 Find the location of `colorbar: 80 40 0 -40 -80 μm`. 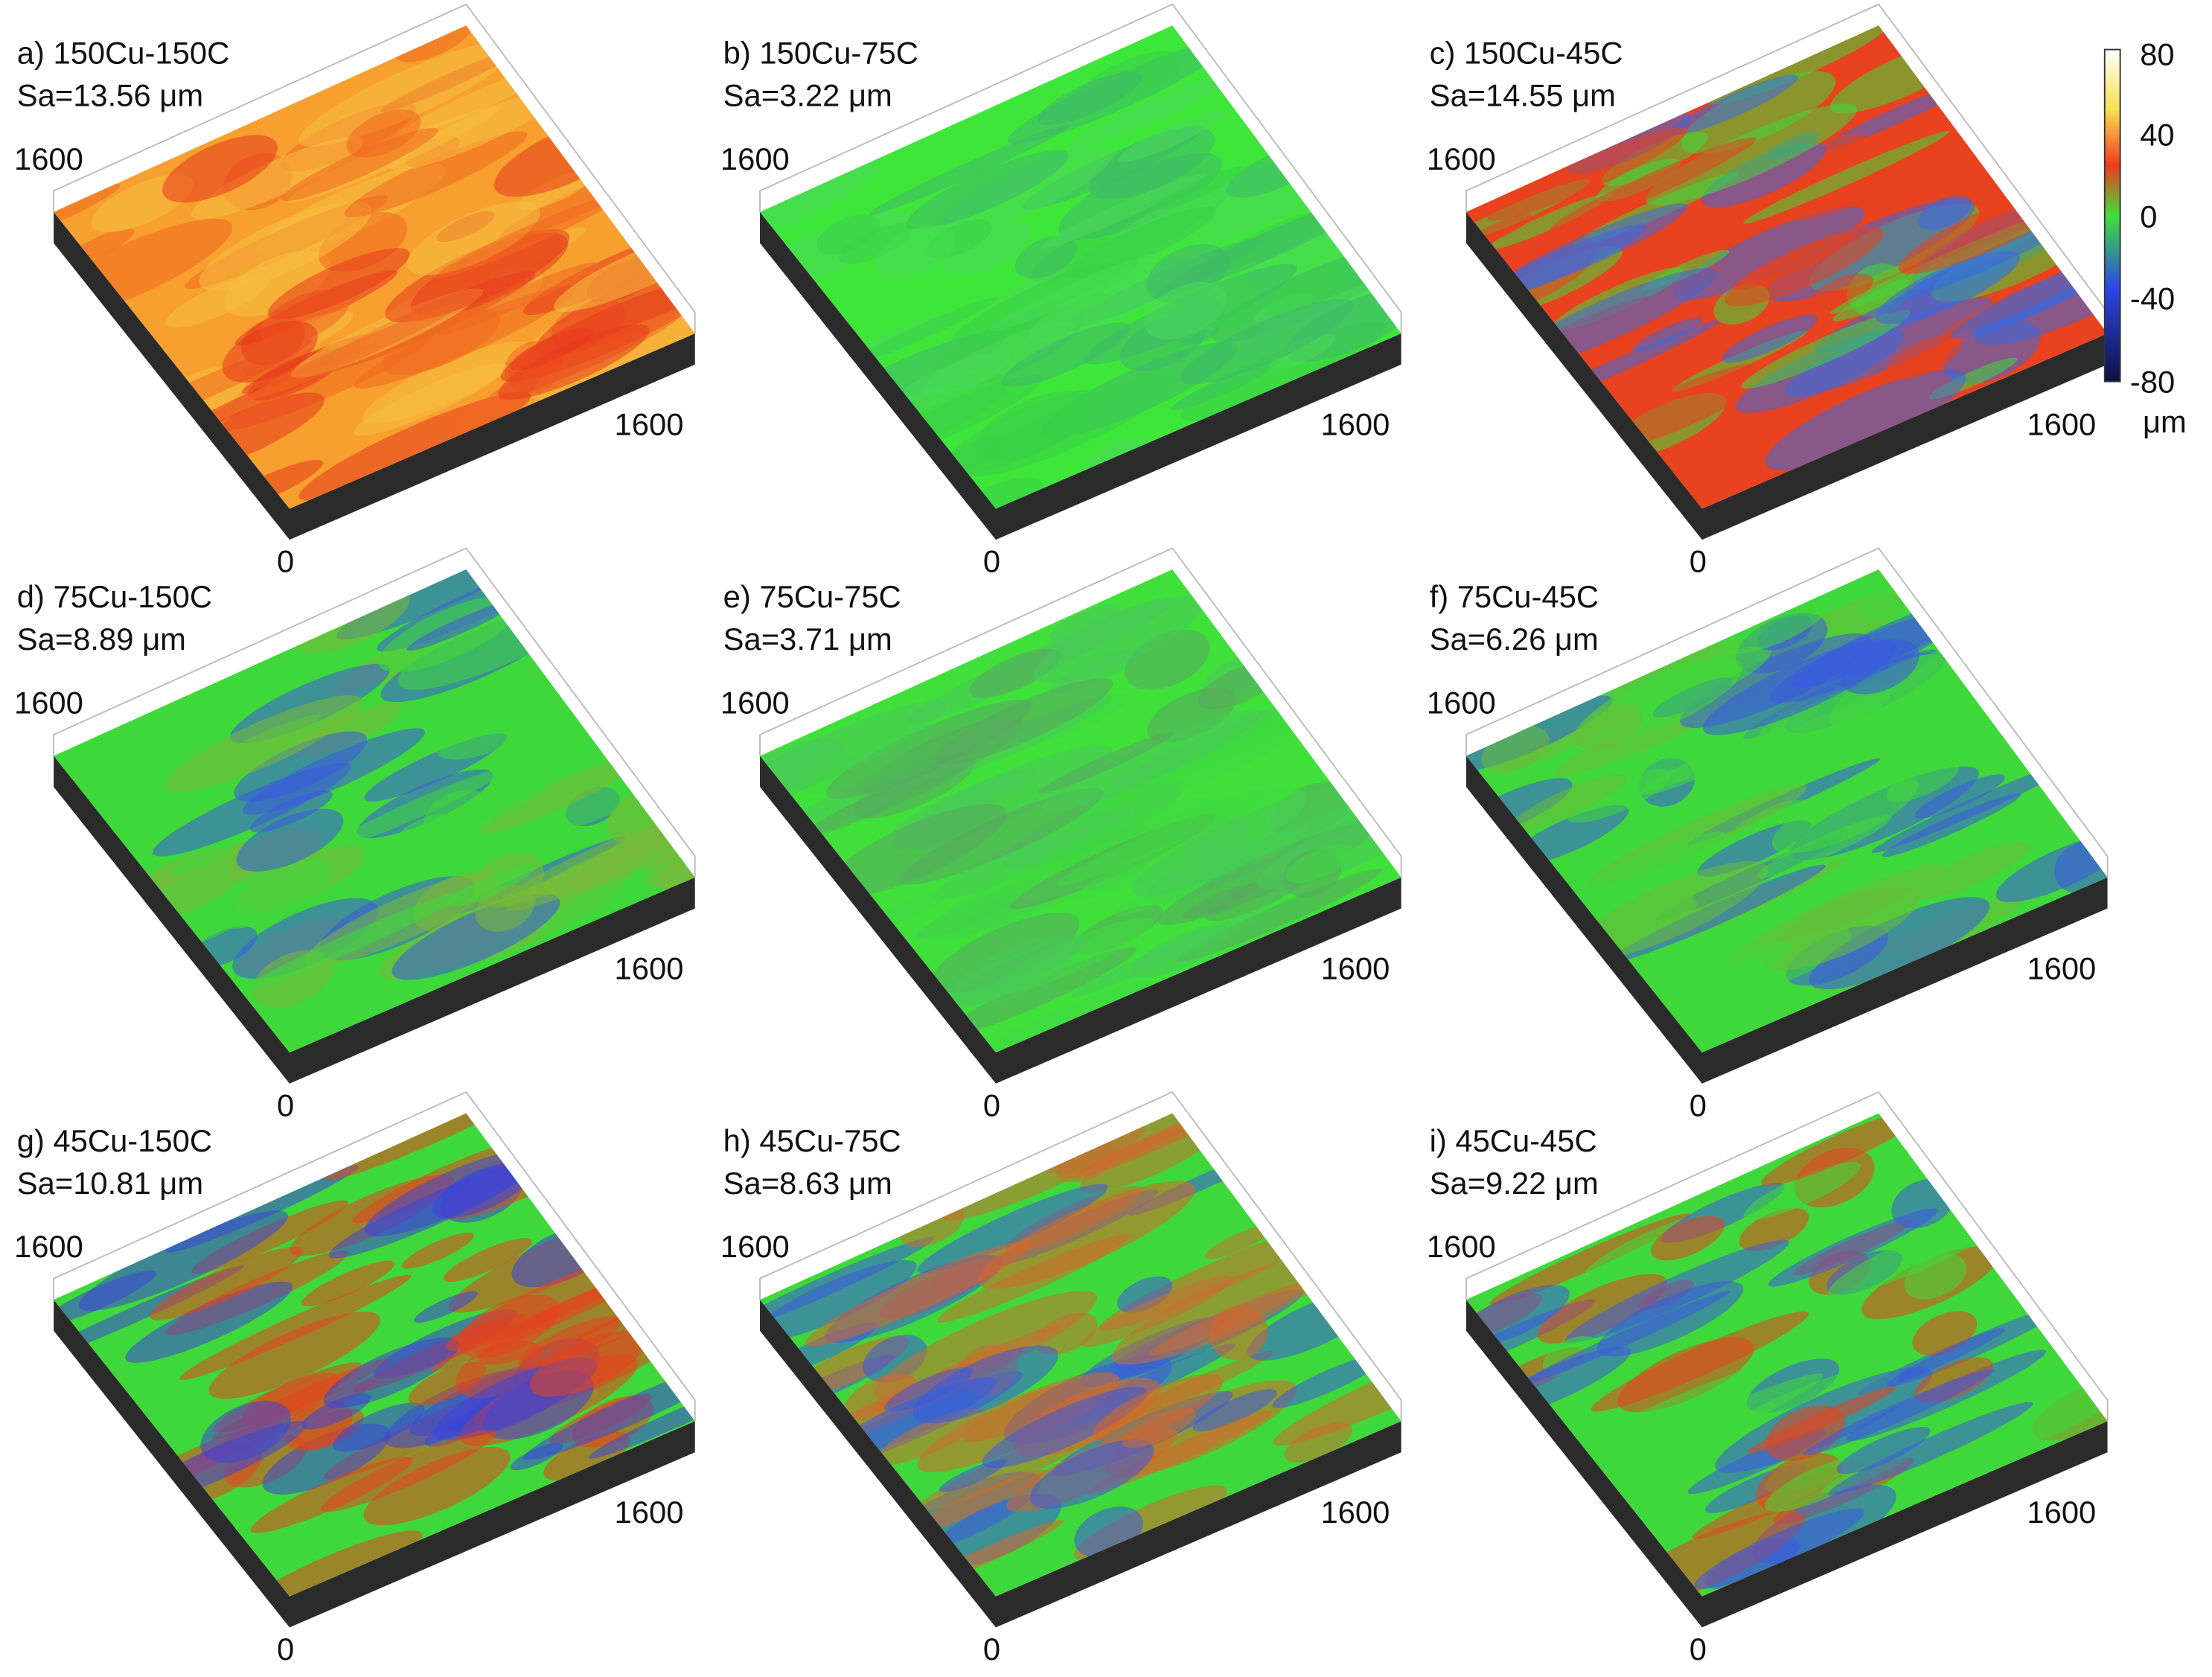

colorbar: 80 40 0 -40 -80 μm is located at coordinates (2145, 238).